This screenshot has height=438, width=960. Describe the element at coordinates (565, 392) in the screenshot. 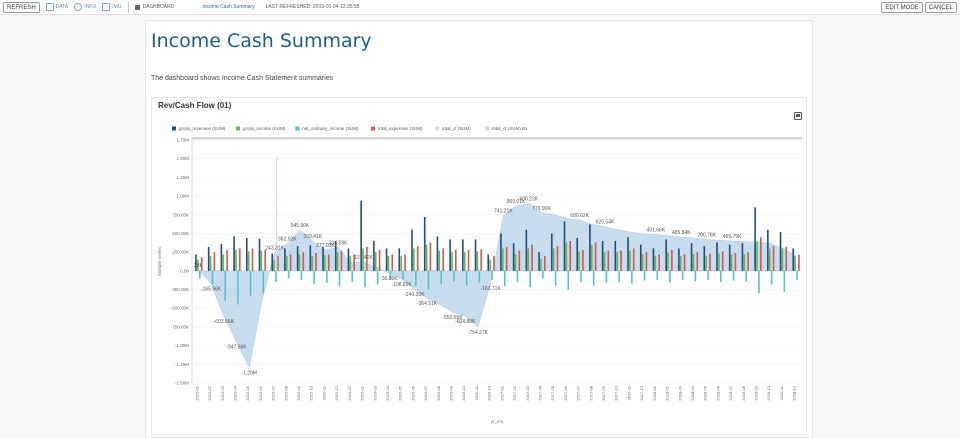

I see `x-tick-label: 2017-06` at that location.